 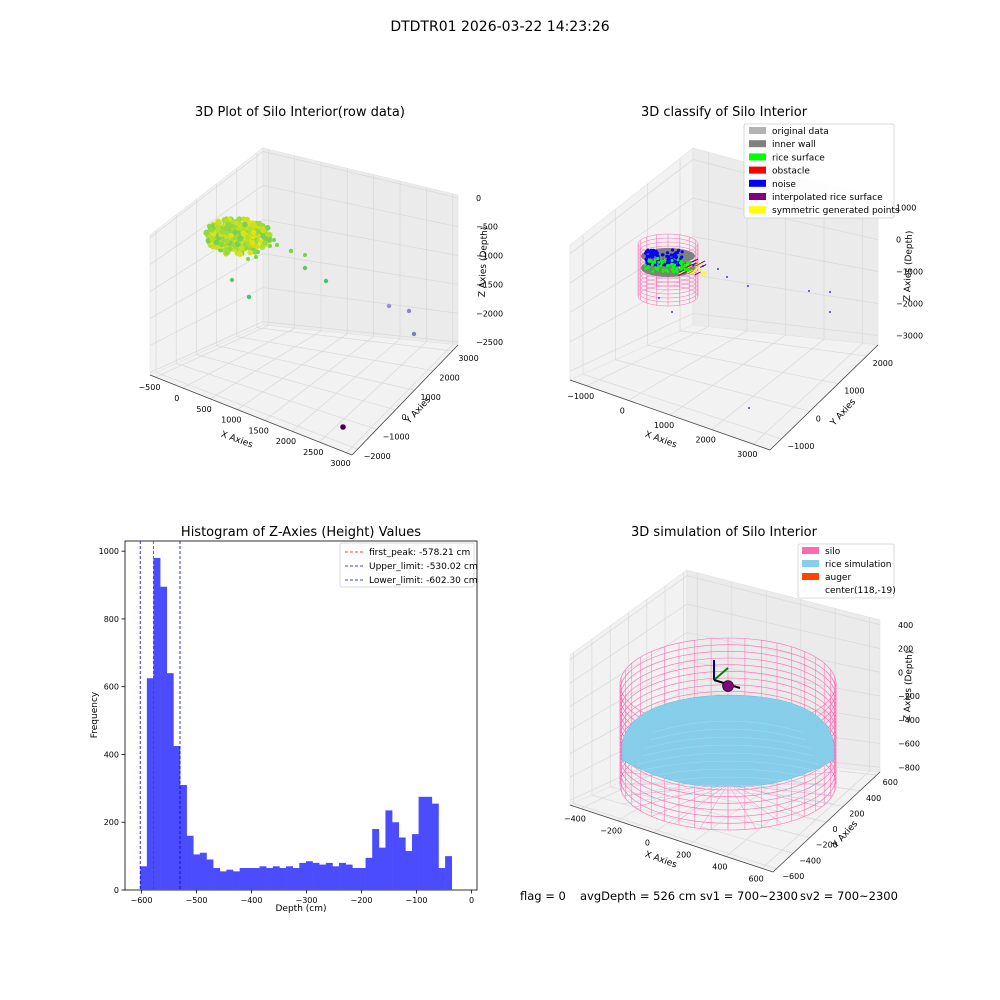 What do you see at coordinates (798, 158) in the screenshot?
I see `legend-label: rice surface` at bounding box center [798, 158].